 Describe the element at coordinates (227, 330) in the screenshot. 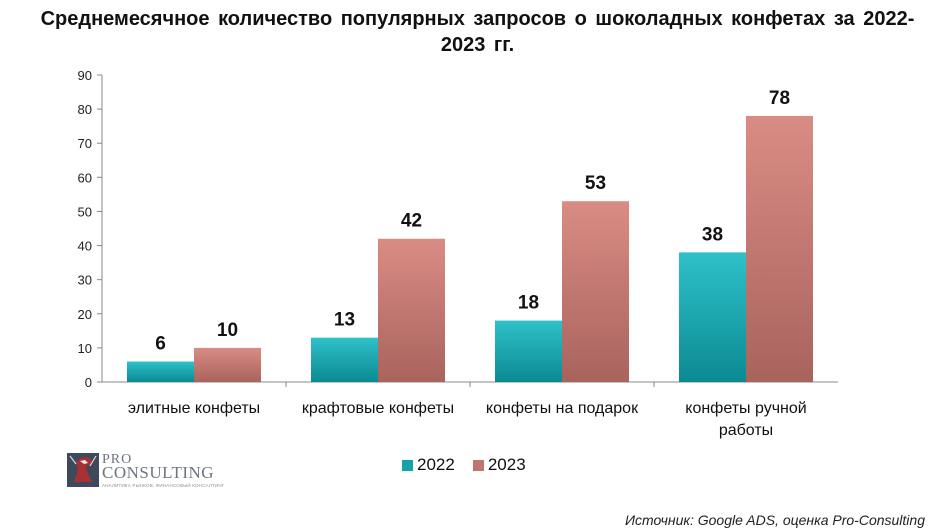

I see `data-label: 10` at that location.